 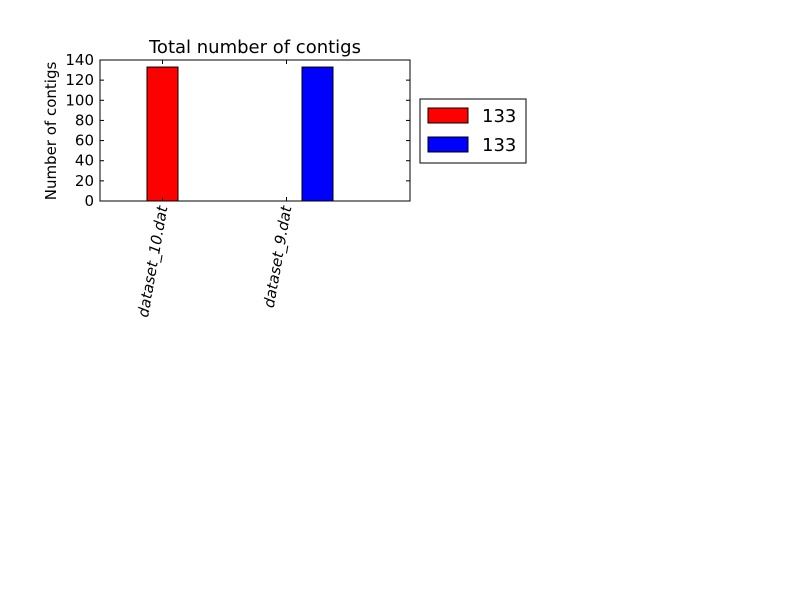 I want to click on x-tick-label: dataset_10.dat, so click(x=153, y=260).